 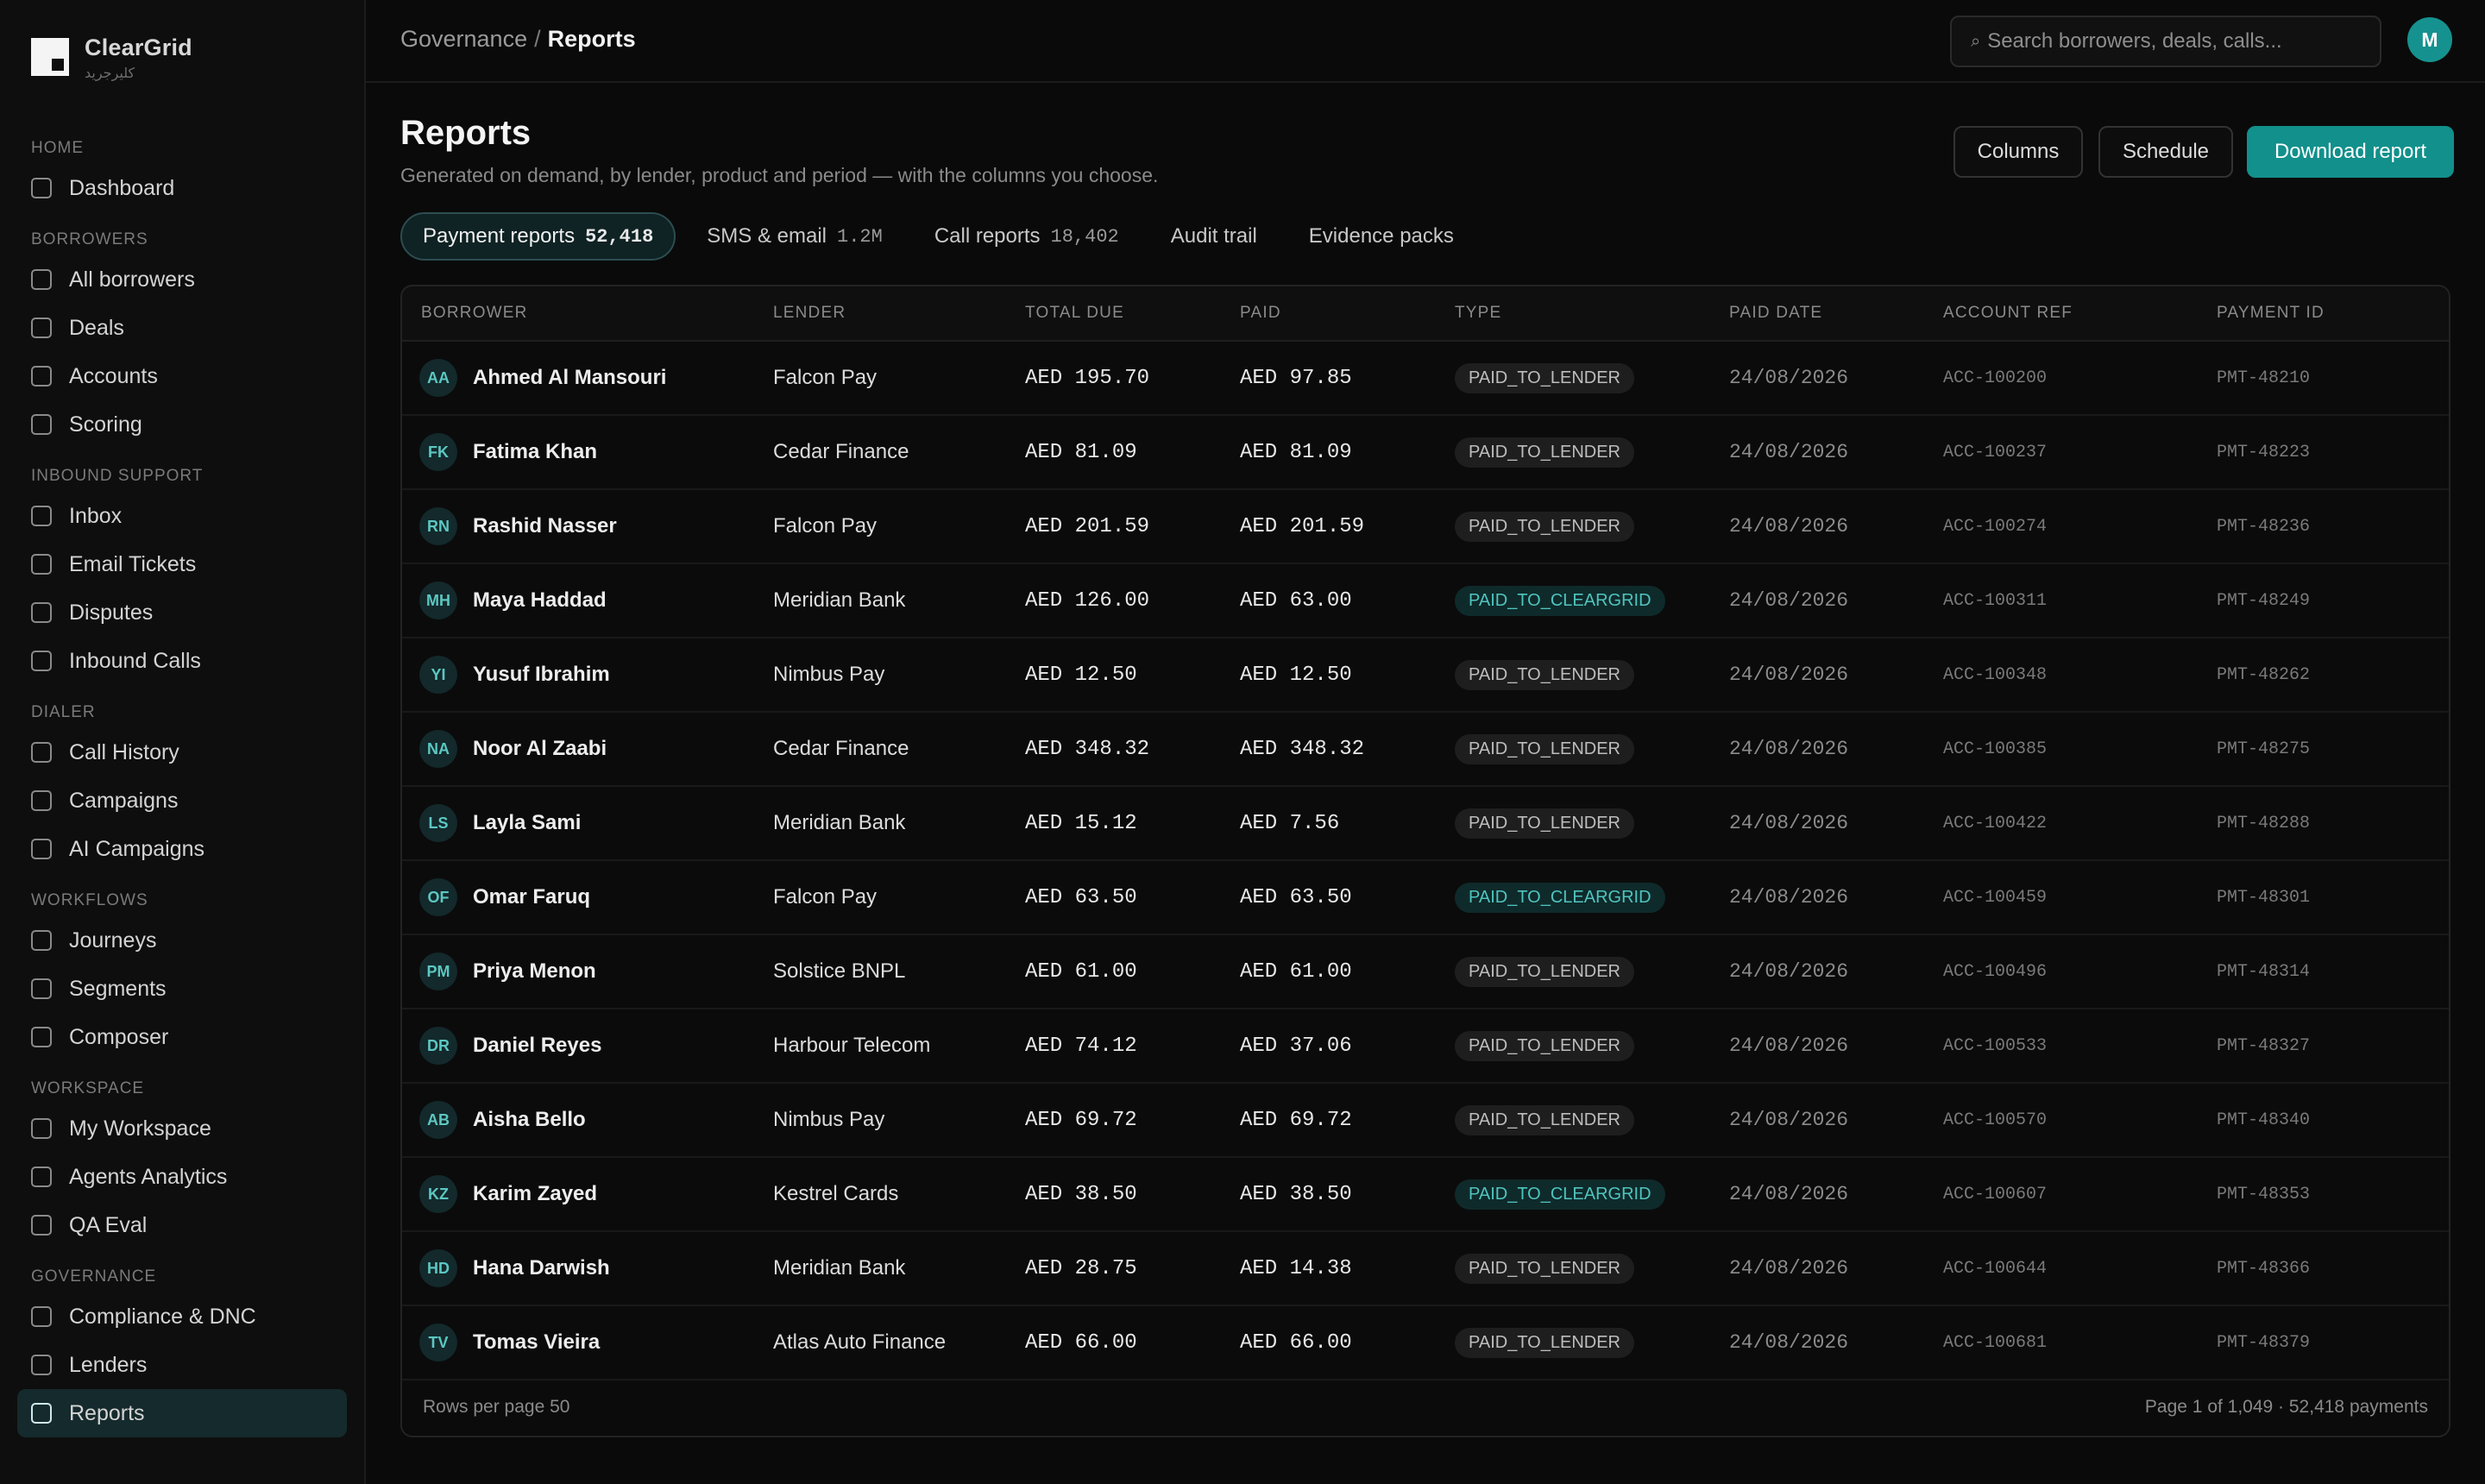 What do you see at coordinates (1381, 236) in the screenshot?
I see `tab-evidence-packs: Evidence packs` at bounding box center [1381, 236].